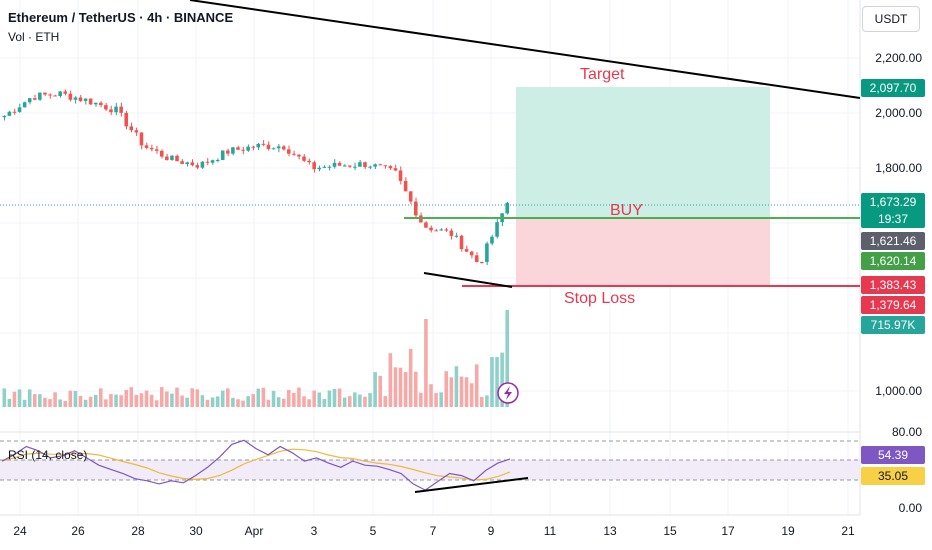  I want to click on rsi-tick: 0.00, so click(910, 508).